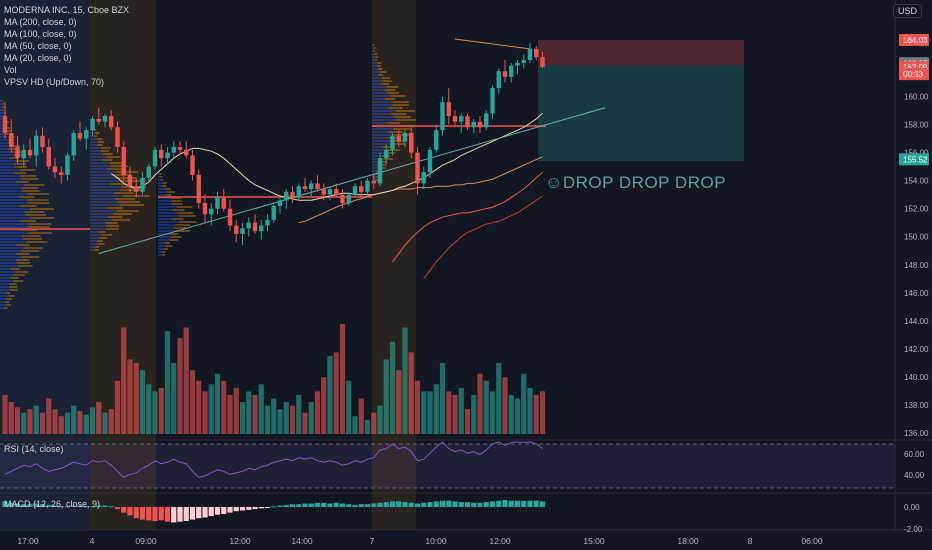 The width and height of the screenshot is (932, 550). Describe the element at coordinates (812, 541) in the screenshot. I see `time-tick: 06:00` at that location.